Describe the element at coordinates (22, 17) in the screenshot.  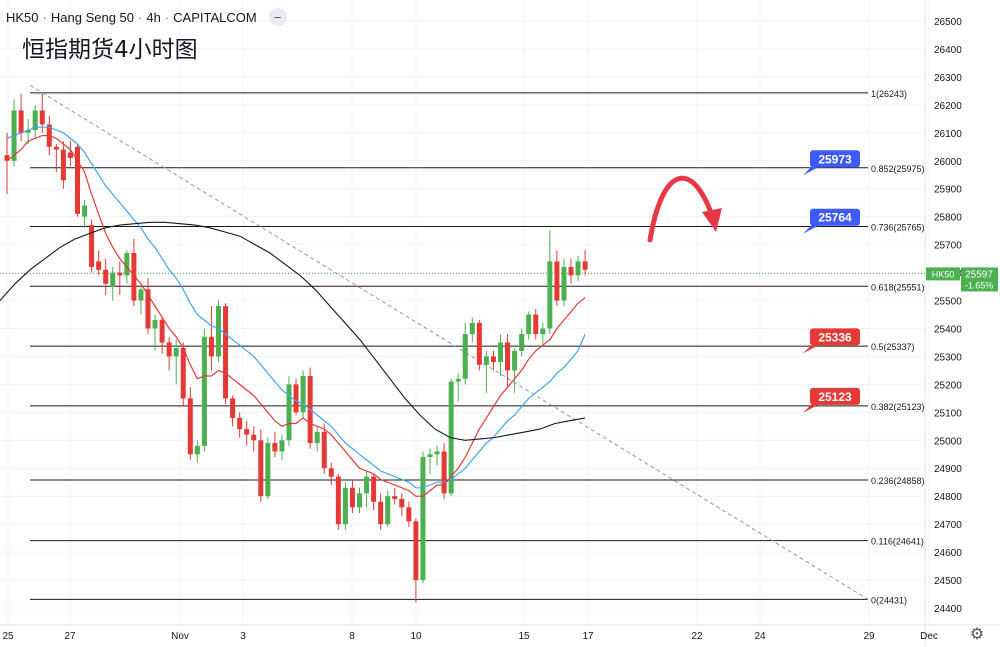
I see `symbol-ticker: HK50` at that location.